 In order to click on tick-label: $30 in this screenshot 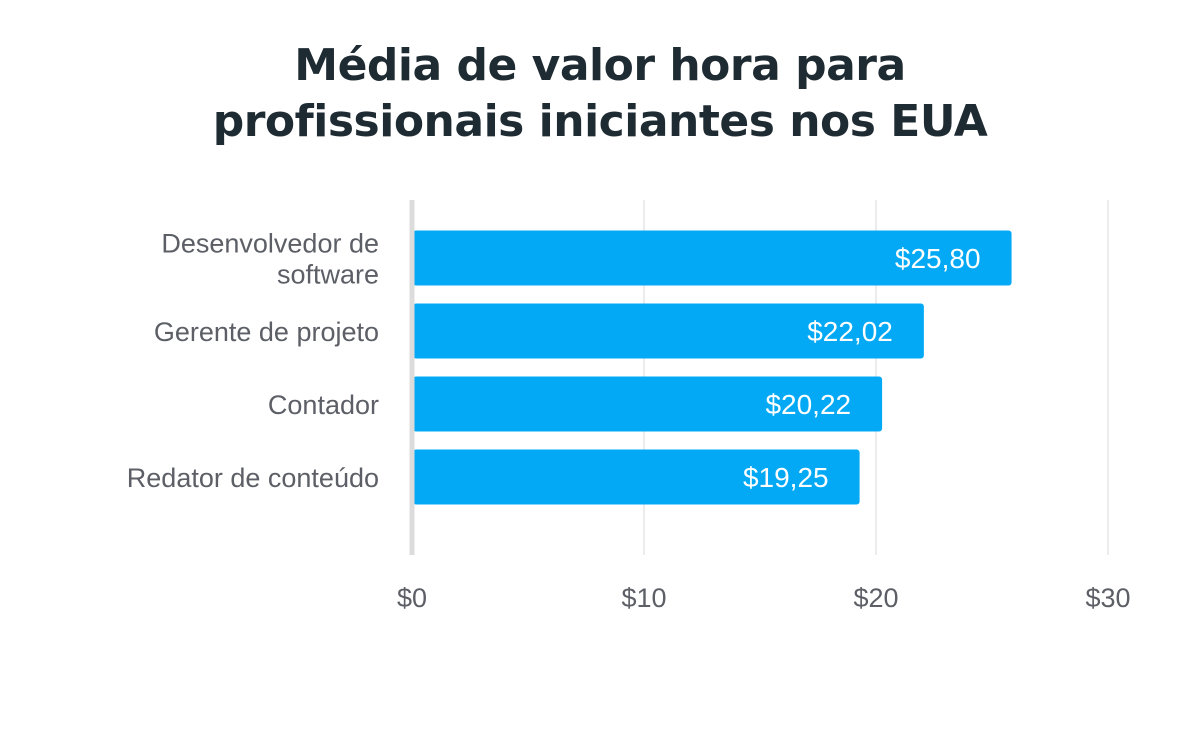, I will do `click(1107, 598)`.